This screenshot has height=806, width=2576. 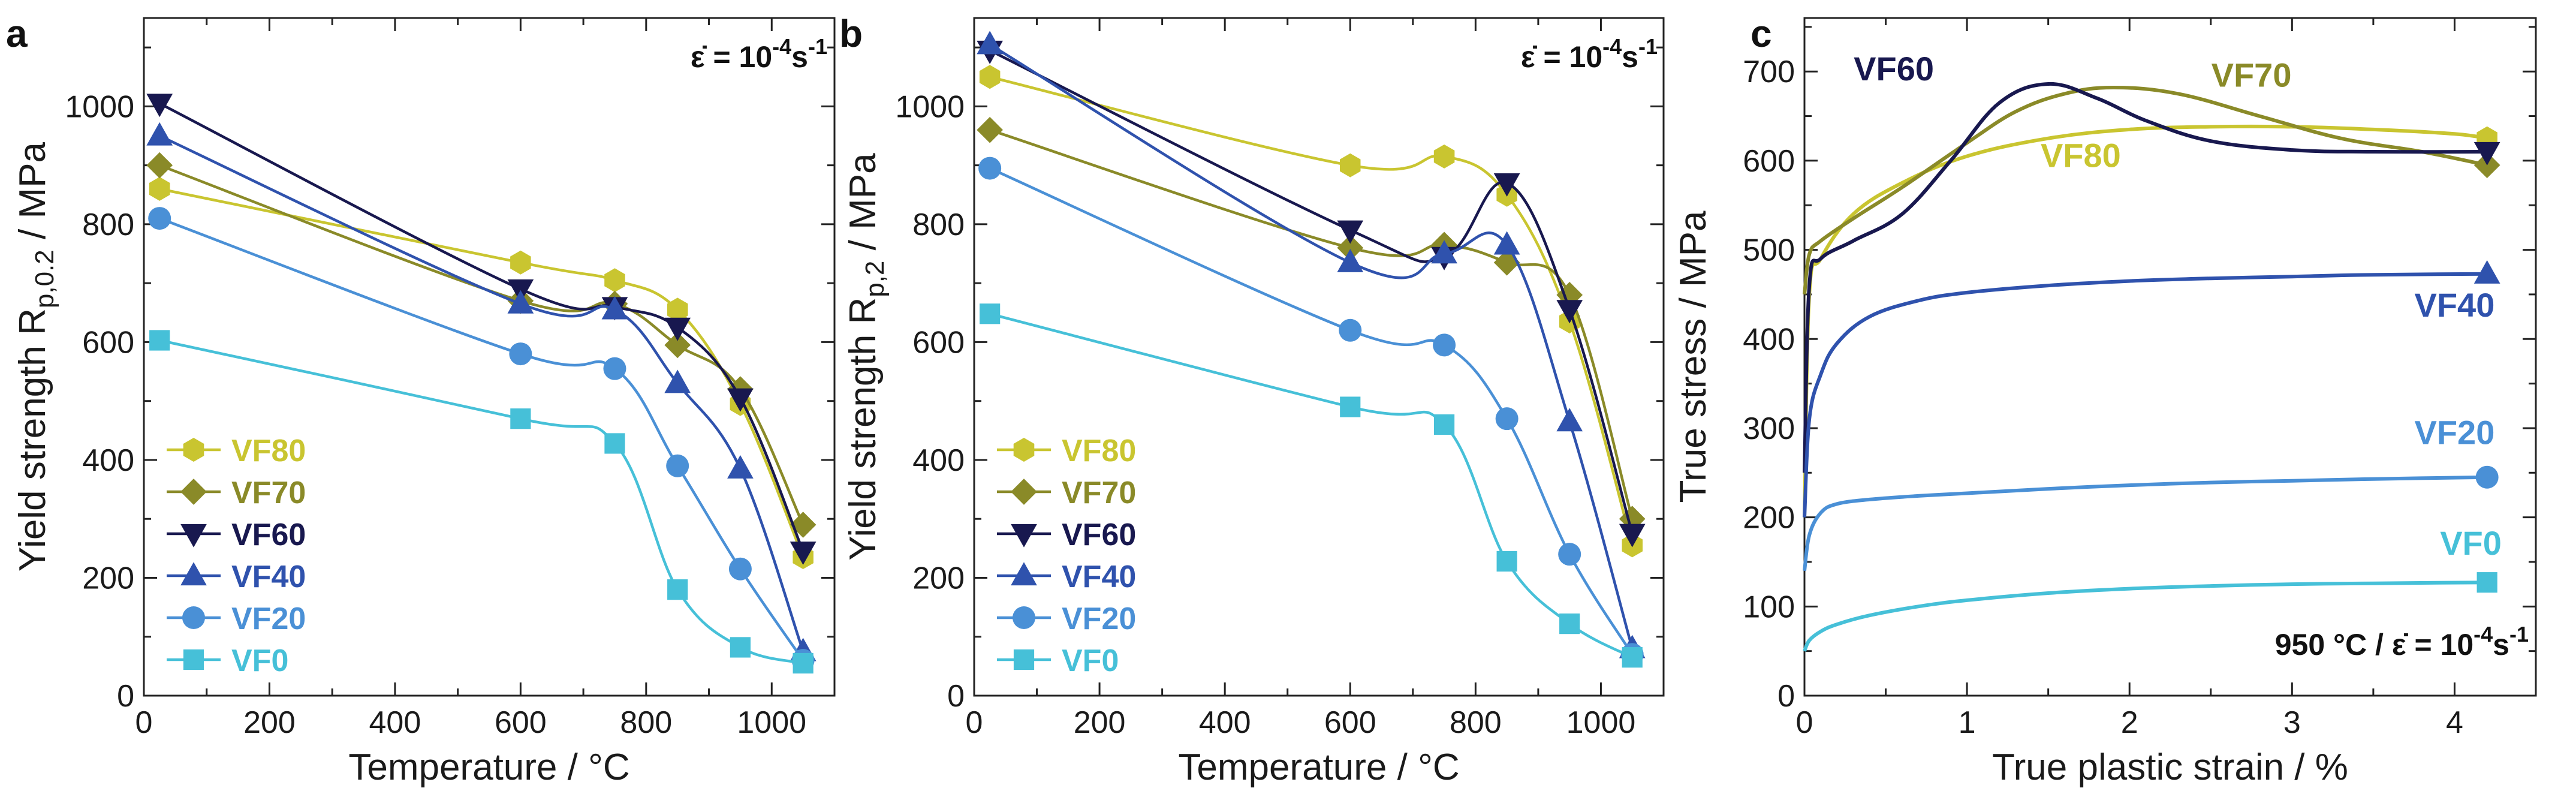 What do you see at coordinates (2487, 154) in the screenshot?
I see `end-marker-vf60` at bounding box center [2487, 154].